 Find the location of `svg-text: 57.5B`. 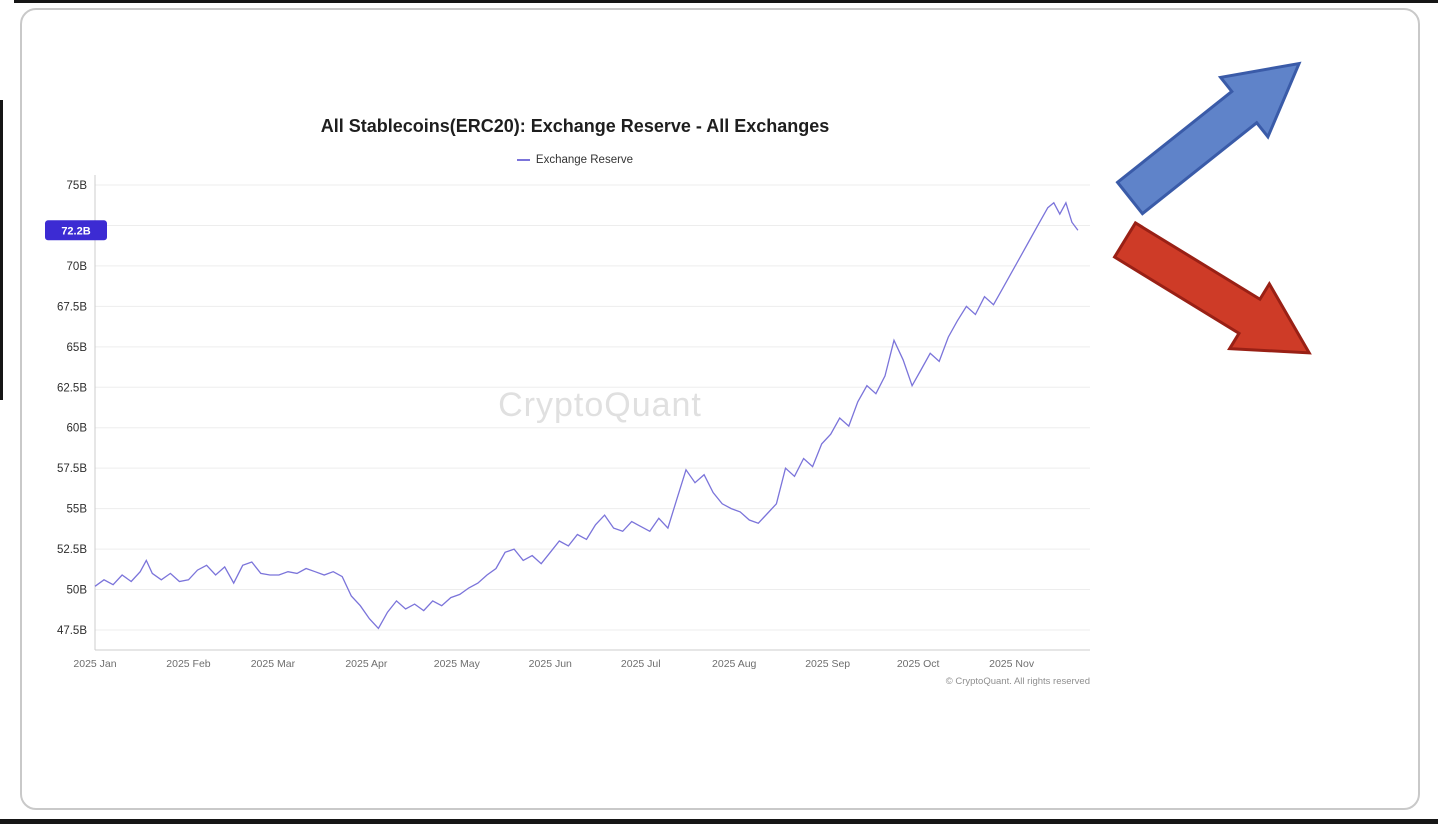

svg-text: 57.5B is located at coordinates (72, 469).